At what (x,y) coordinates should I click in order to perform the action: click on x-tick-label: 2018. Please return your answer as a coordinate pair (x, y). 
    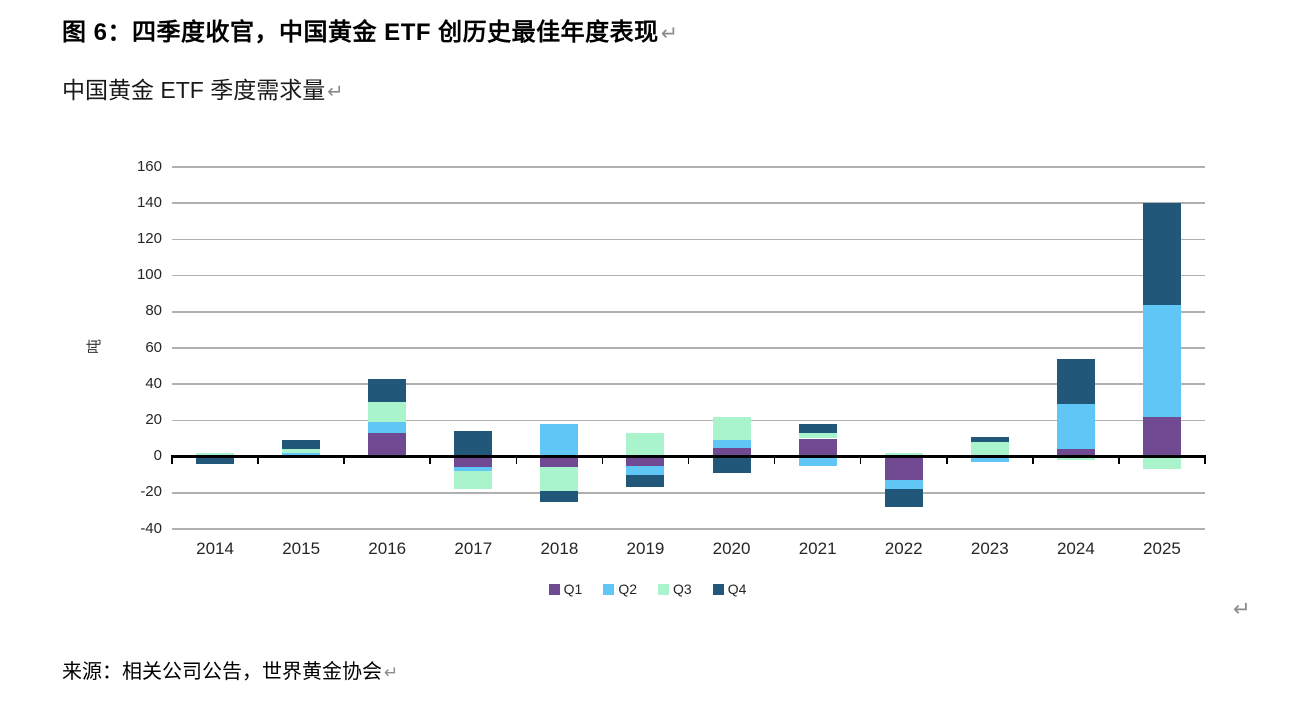
    Looking at the image, I should click on (559, 548).